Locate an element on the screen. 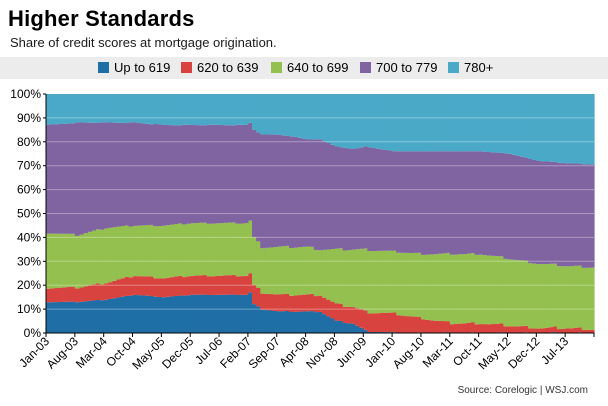  y-tick-label: 30% is located at coordinates (29, 261).